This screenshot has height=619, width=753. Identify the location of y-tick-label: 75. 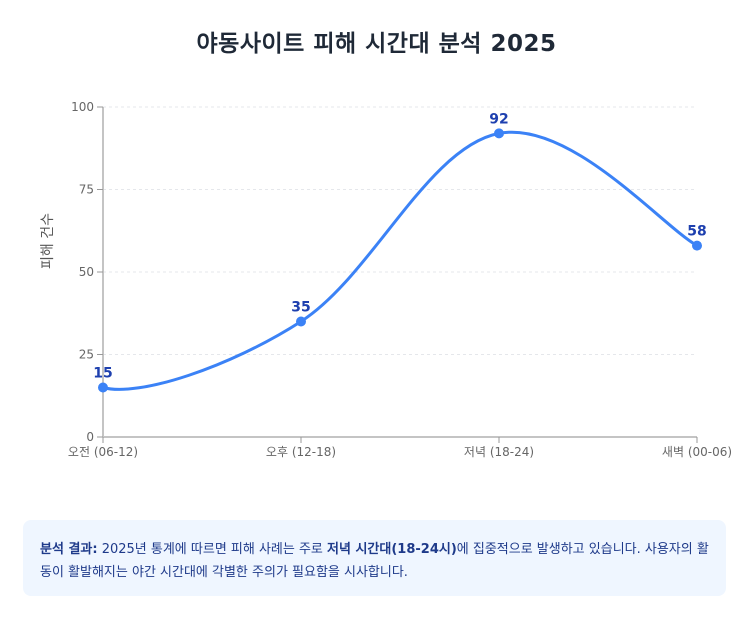
(86, 190).